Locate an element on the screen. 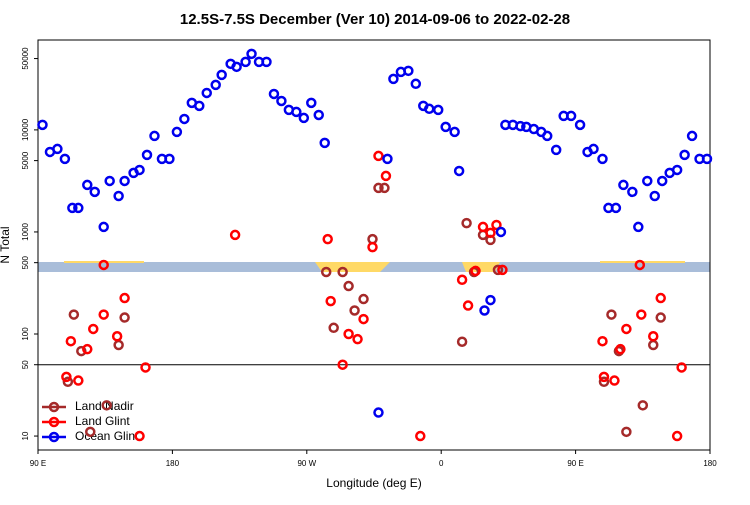 The height and width of the screenshot is (505, 750). y-tick-label: 100 is located at coordinates (25, 334).